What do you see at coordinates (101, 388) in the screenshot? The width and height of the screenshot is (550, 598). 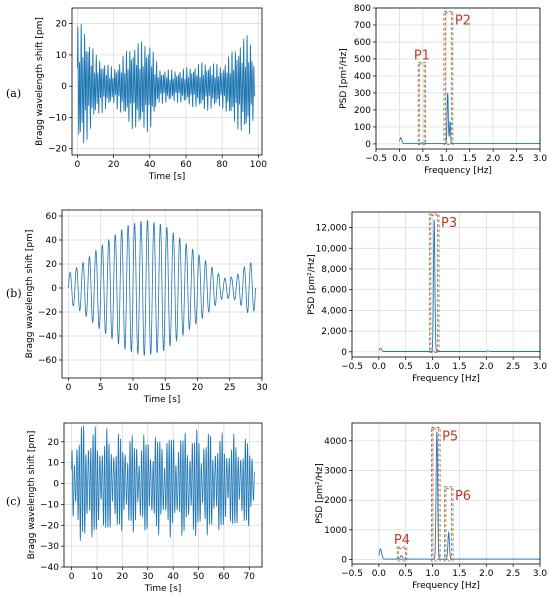 I see `time-xtick-label: 5` at bounding box center [101, 388].